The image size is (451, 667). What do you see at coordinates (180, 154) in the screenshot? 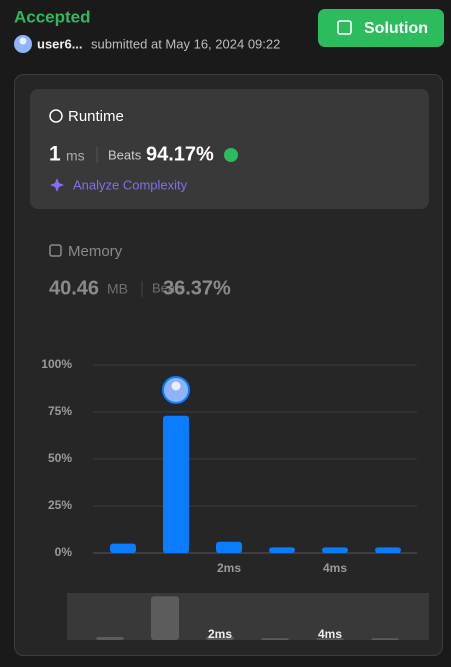
I see `runtime-beats: 94.17%` at bounding box center [180, 154].